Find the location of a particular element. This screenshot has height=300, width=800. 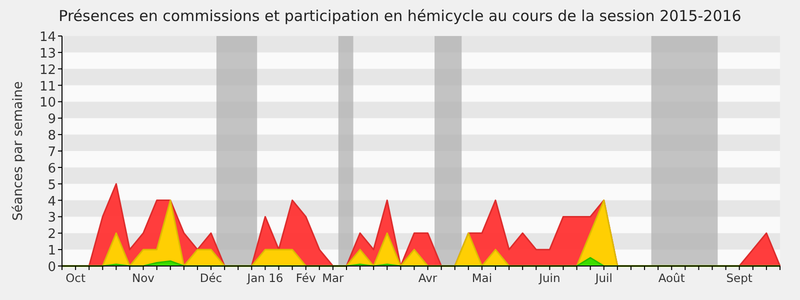

y-tick-label: 1 is located at coordinates (52, 251).